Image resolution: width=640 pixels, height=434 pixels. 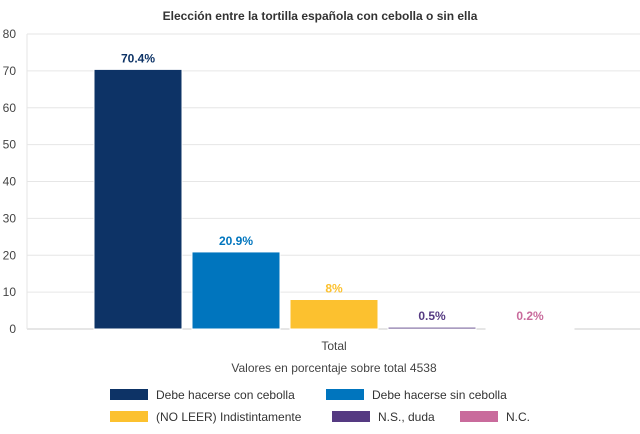 What do you see at coordinates (236, 241) in the screenshot?
I see `data-label-2: 20.9%` at bounding box center [236, 241].